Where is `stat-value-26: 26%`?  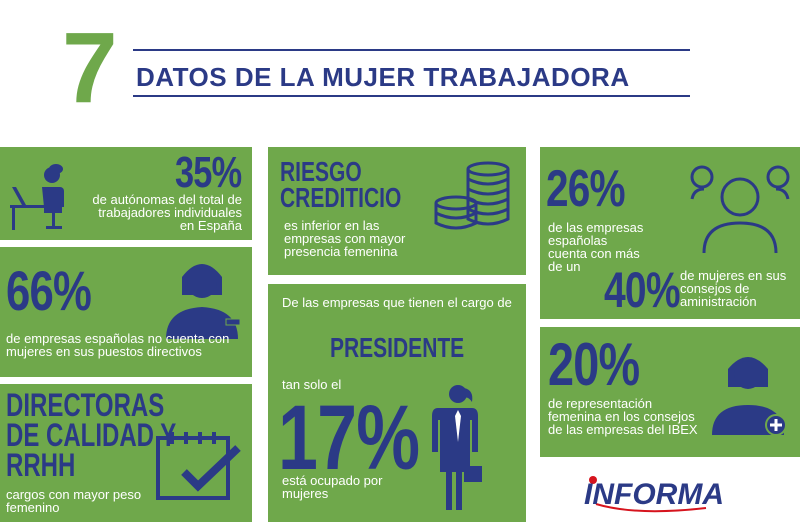 stat-value-26: 26% is located at coordinates (586, 189).